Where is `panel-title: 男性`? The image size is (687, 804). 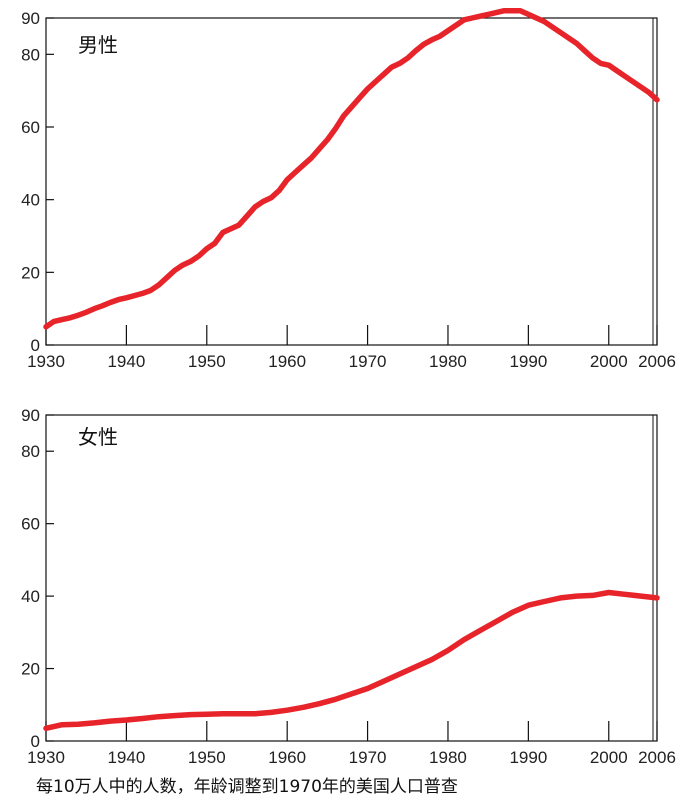 panel-title: 男性 is located at coordinates (98, 45).